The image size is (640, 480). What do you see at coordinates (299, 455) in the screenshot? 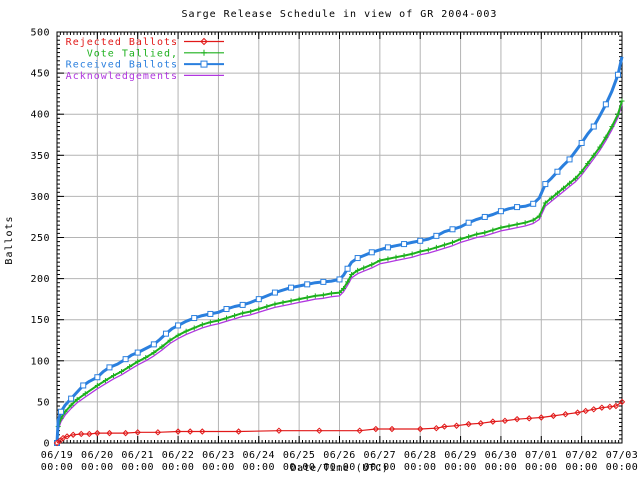
I see `x-tick-label-date: 06/25` at bounding box center [299, 455].